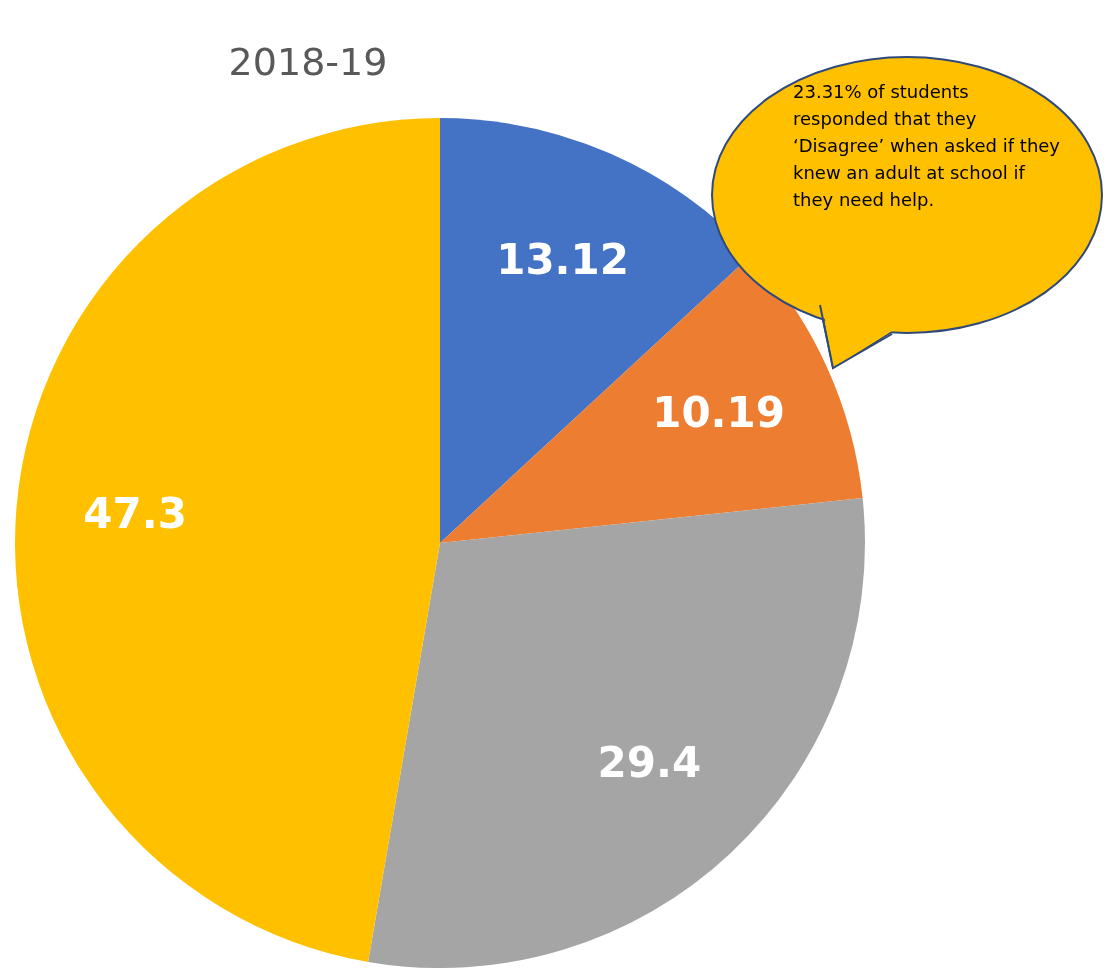 Image resolution: width=1109 pixels, height=968 pixels. I want to click on data-label: 29.4, so click(649, 763).